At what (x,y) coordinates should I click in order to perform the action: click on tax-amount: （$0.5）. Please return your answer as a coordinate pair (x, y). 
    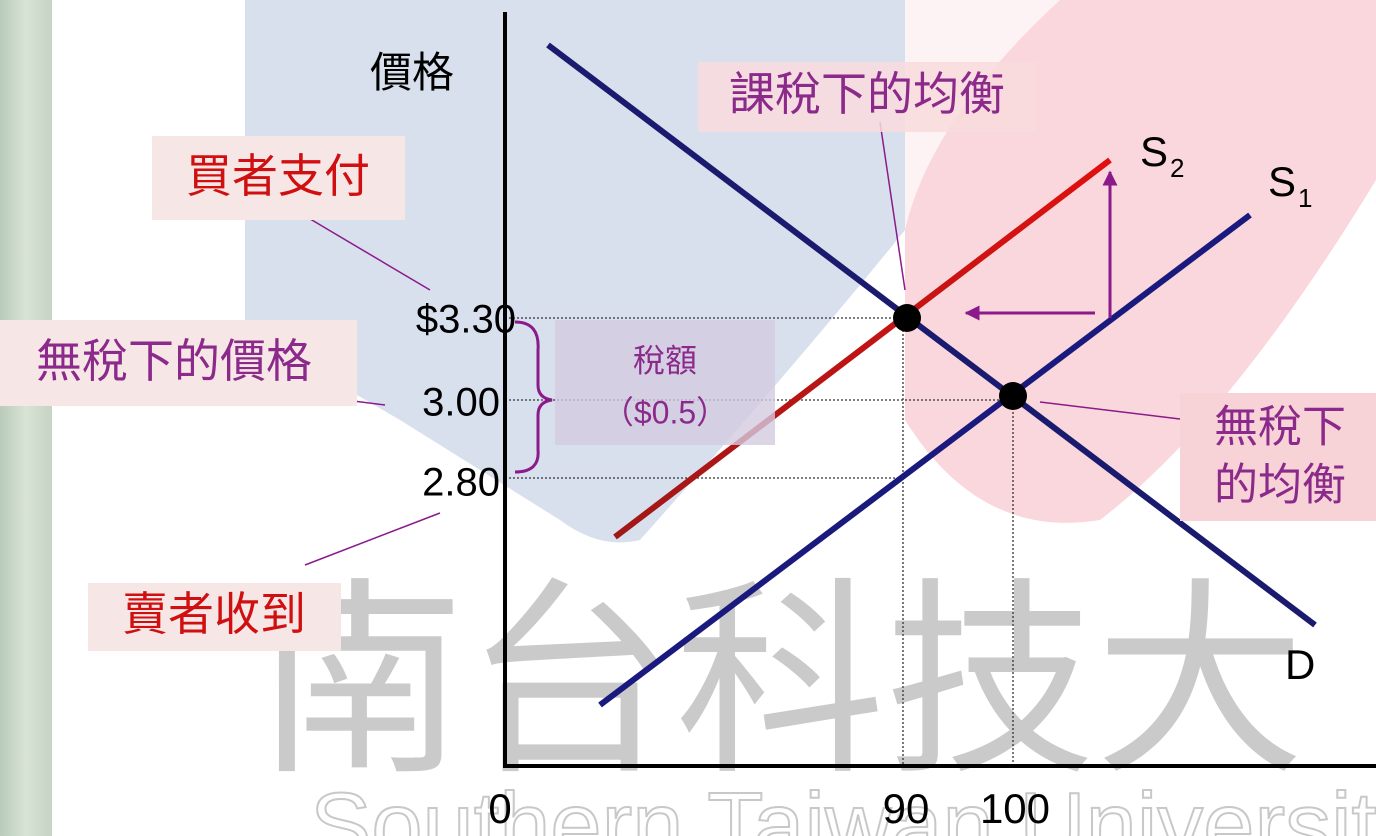
    Looking at the image, I should click on (665, 412).